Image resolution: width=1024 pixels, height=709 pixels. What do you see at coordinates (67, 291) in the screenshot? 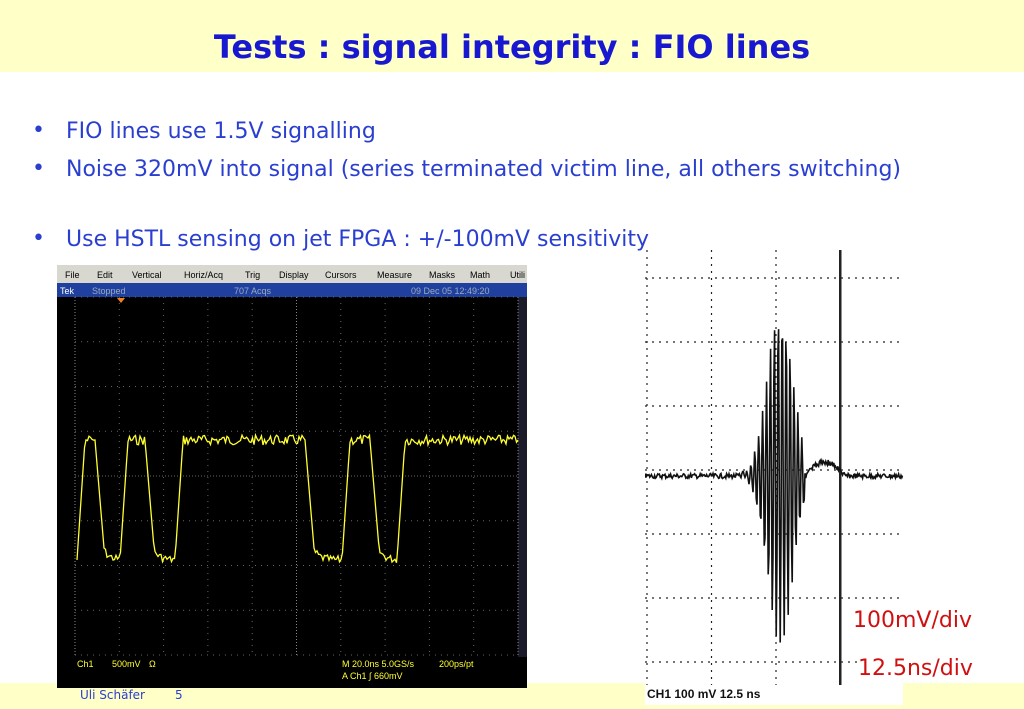
I see `status-text: Tek` at bounding box center [67, 291].